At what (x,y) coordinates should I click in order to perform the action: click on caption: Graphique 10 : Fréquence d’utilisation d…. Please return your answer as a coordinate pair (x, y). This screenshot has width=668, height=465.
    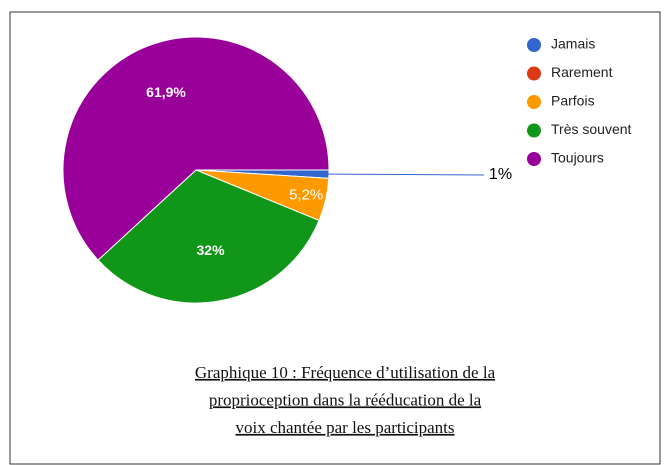
    Looking at the image, I should click on (345, 372).